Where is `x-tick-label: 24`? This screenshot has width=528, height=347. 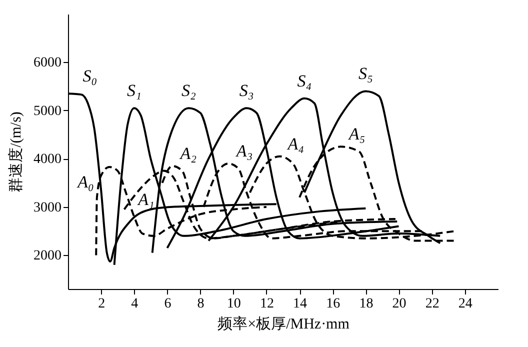
x-tick-label: 24 is located at coordinates (465, 304).